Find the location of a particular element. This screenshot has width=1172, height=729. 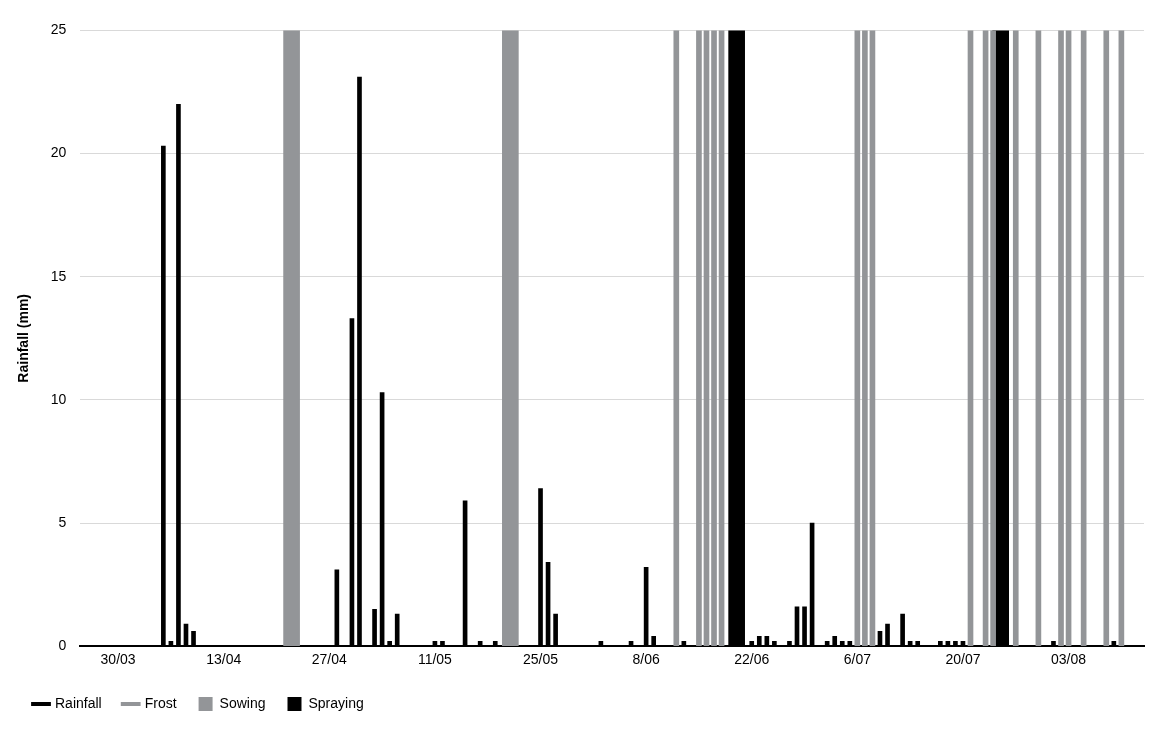

legend-label: Rainfall is located at coordinates (78, 702).